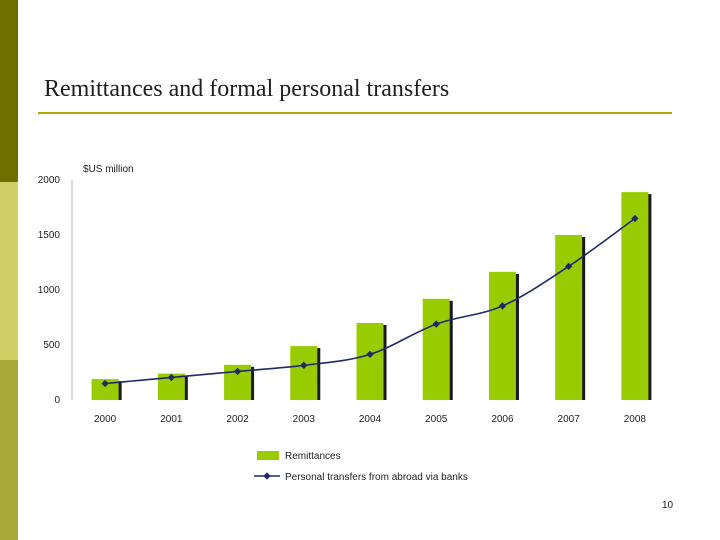  What do you see at coordinates (51, 345) in the screenshot?
I see `y-tick-label: 500` at bounding box center [51, 345].